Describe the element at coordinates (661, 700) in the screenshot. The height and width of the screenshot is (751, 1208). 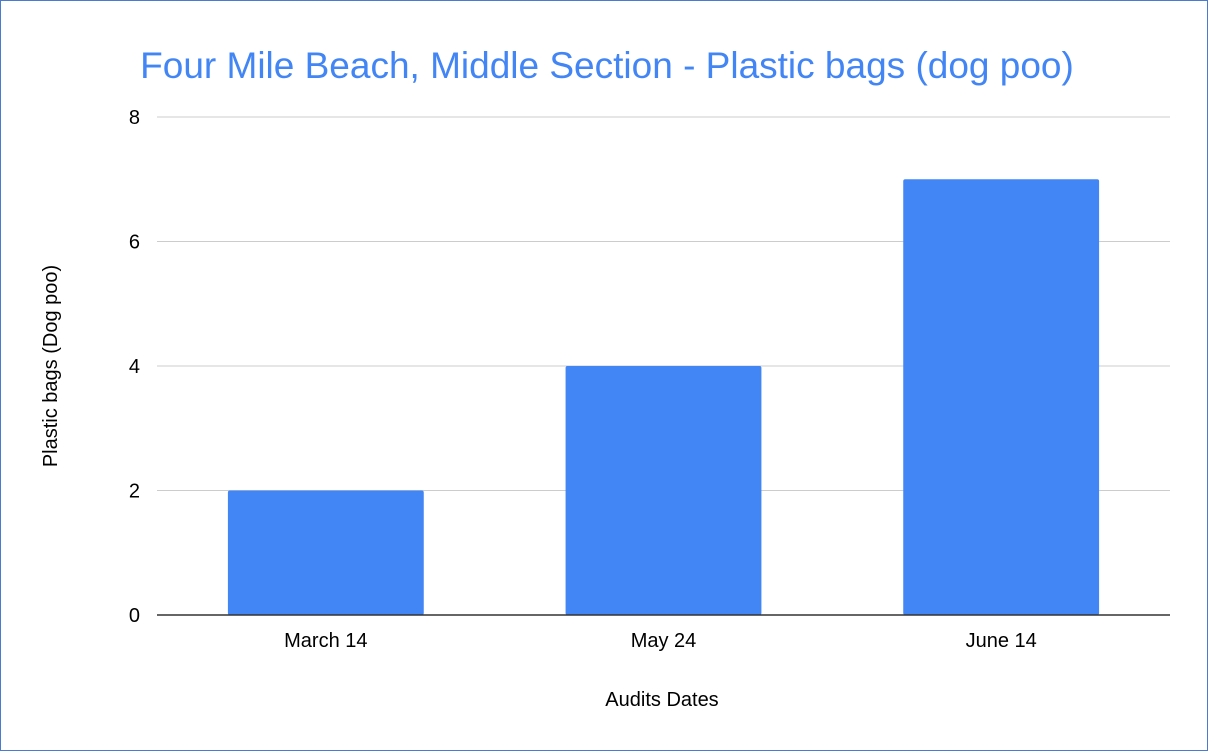
I see `x-axis-title: Audits Dates` at that location.